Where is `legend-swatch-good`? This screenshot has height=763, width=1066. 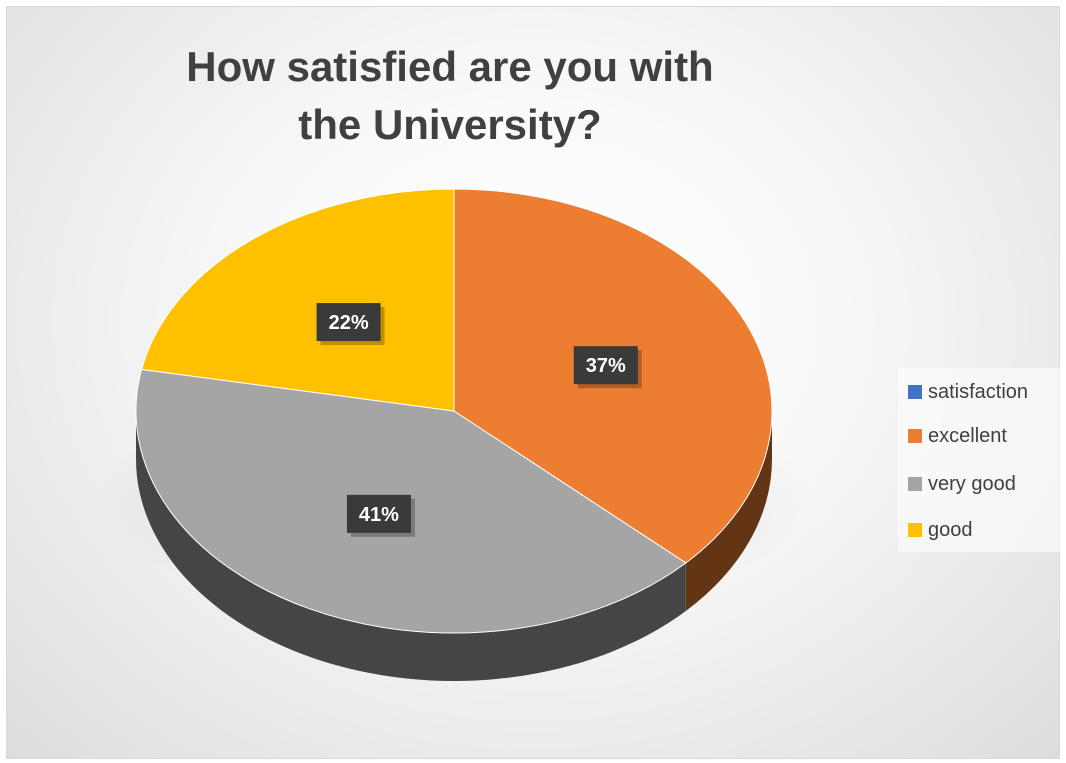 legend-swatch-good is located at coordinates (915, 530).